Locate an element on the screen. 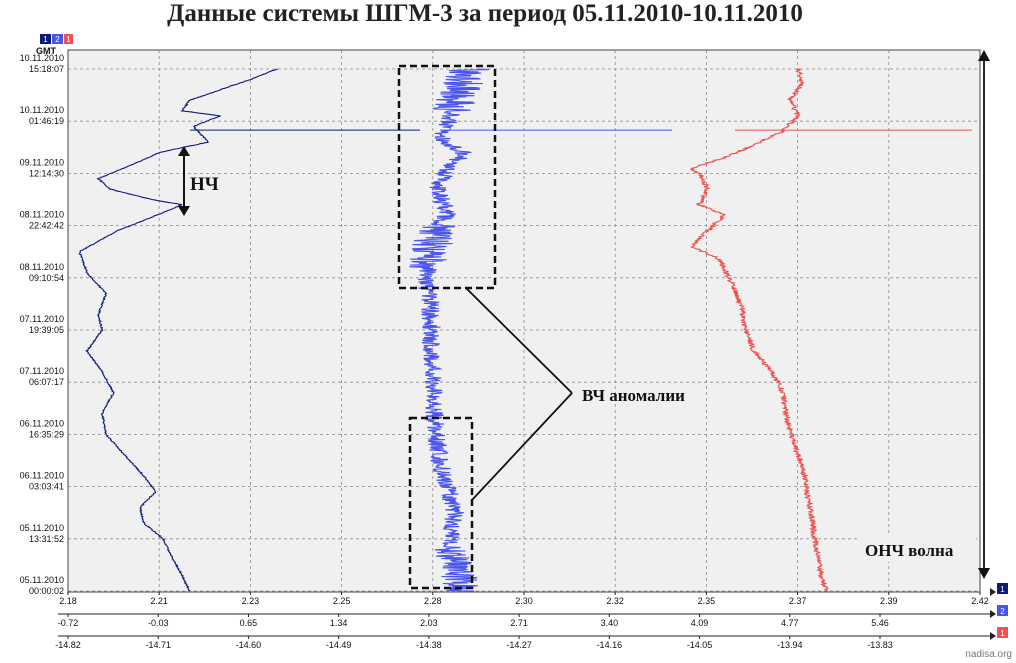  y-tick-time: 16:35:29 is located at coordinates (46, 434).